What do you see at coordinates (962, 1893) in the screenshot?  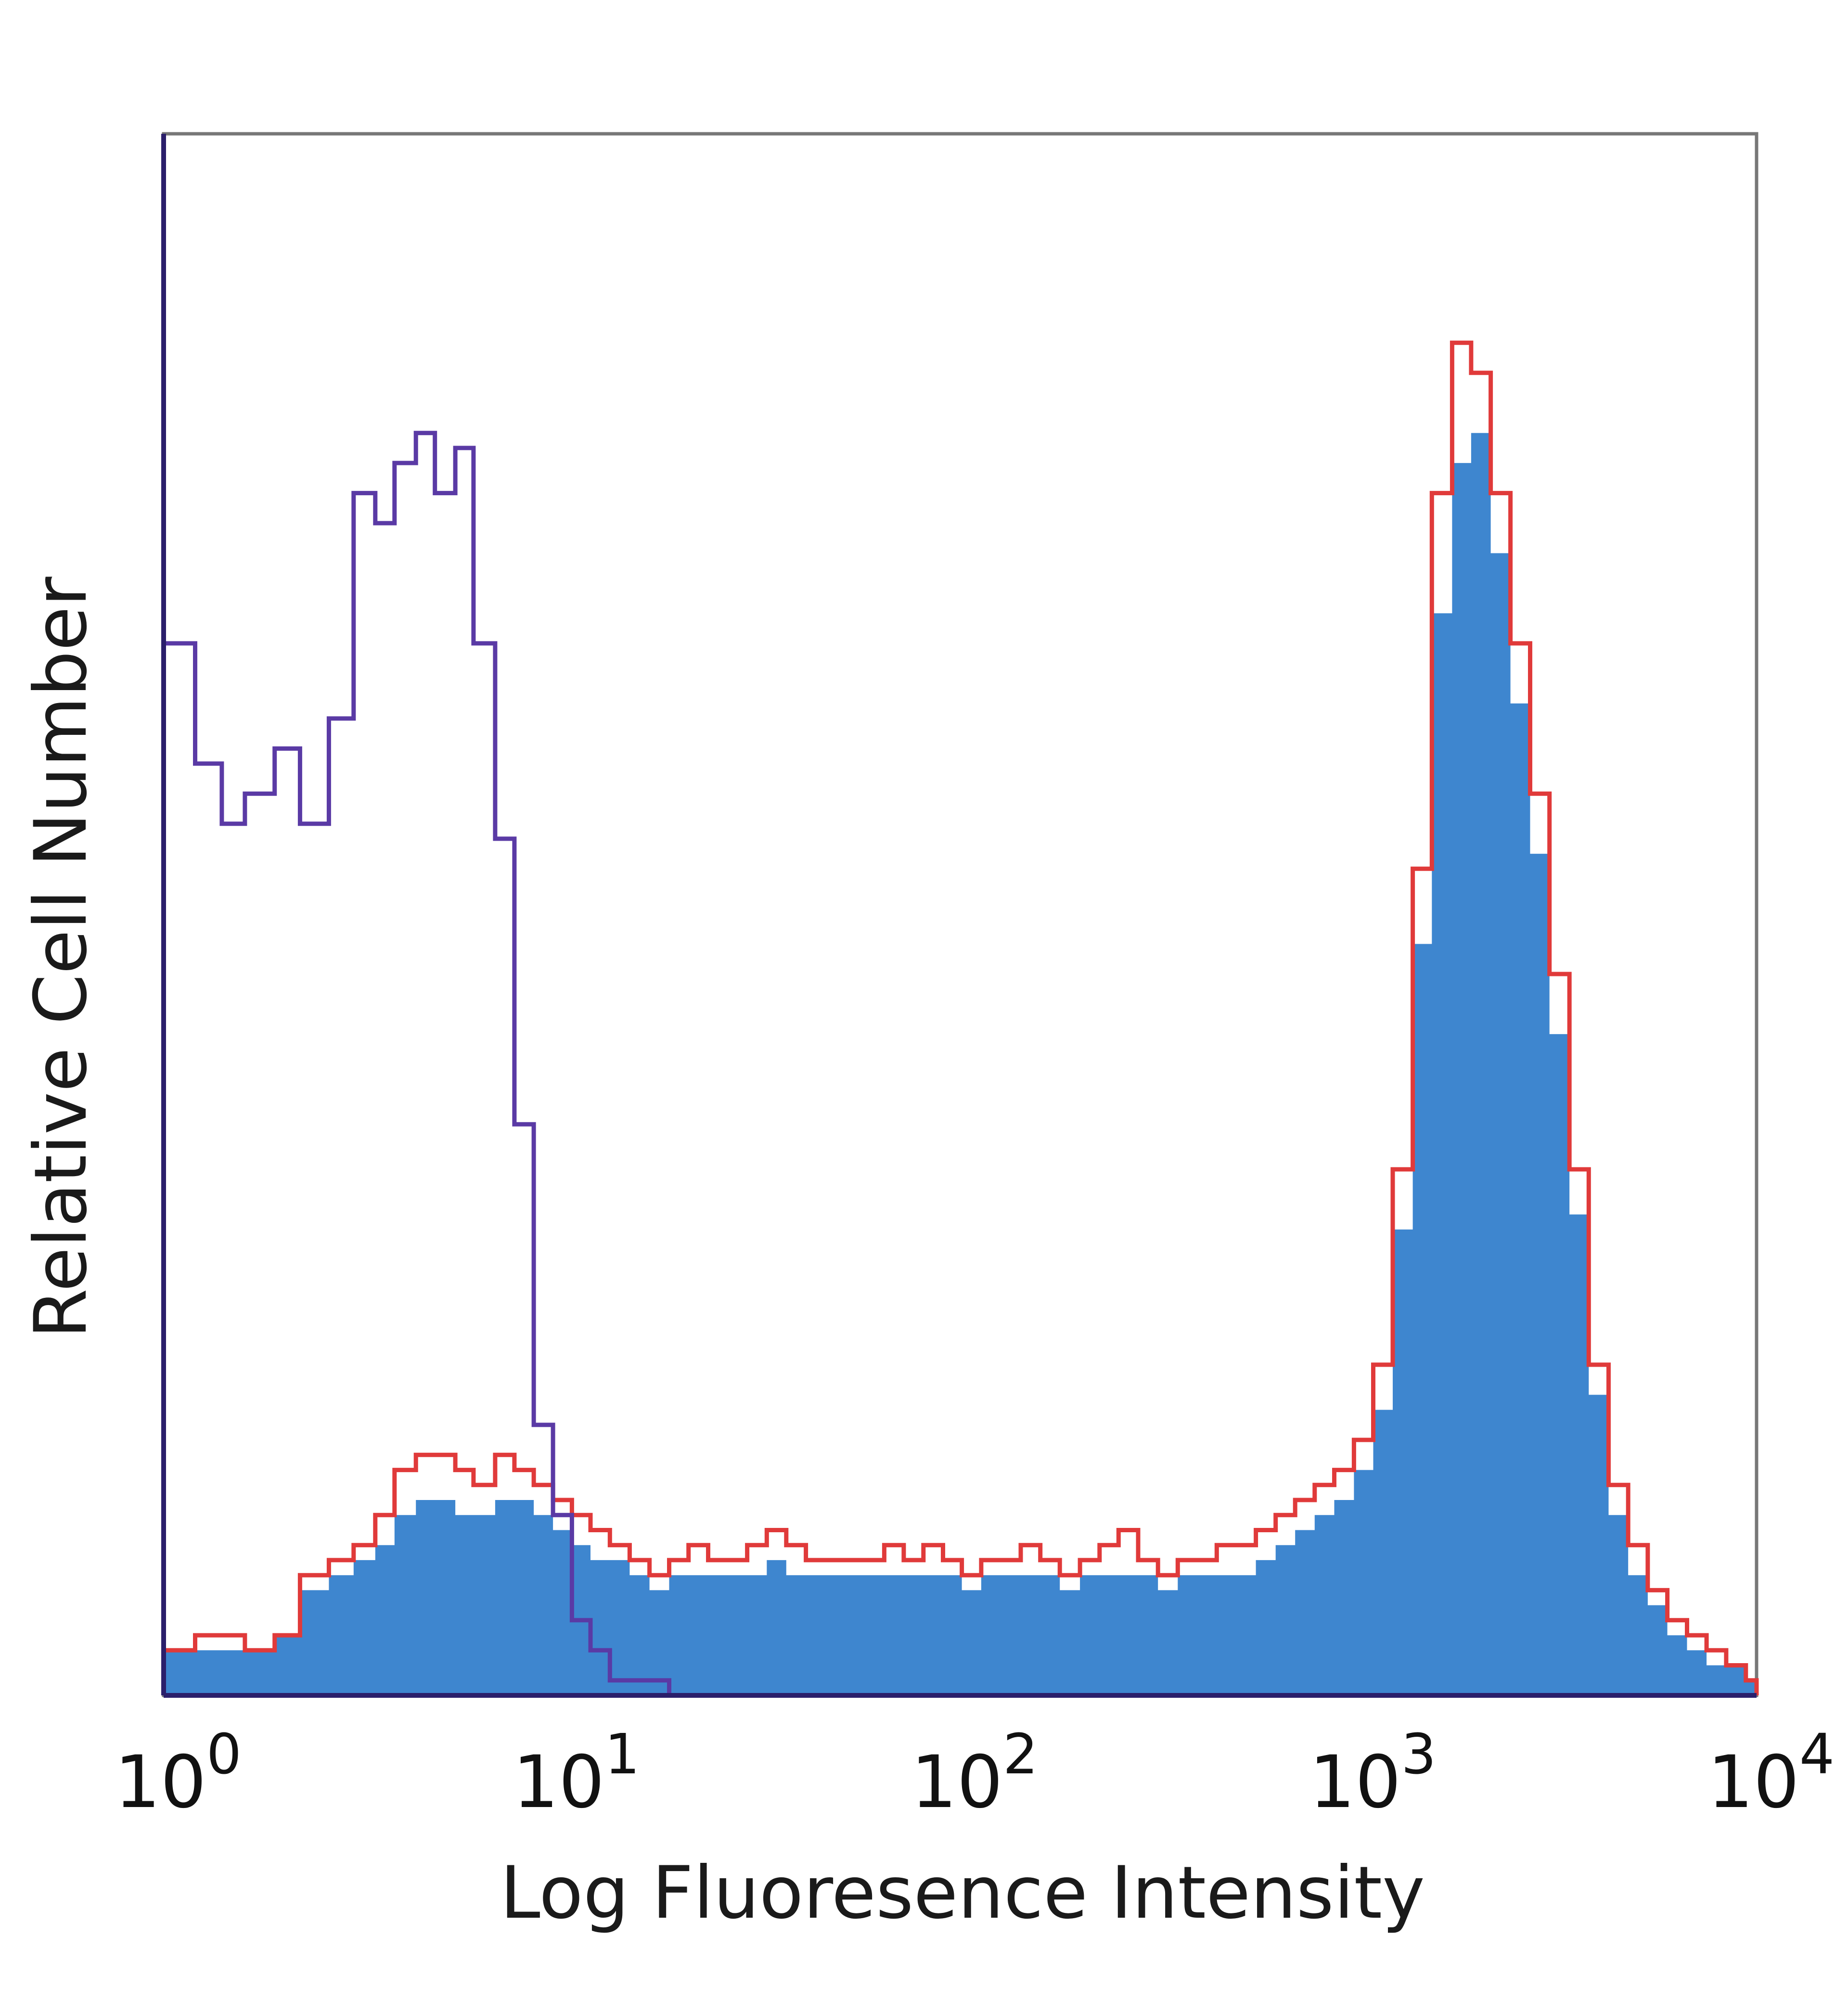 I see `x-axis-title: Log Fluoresence Intensity` at bounding box center [962, 1893].